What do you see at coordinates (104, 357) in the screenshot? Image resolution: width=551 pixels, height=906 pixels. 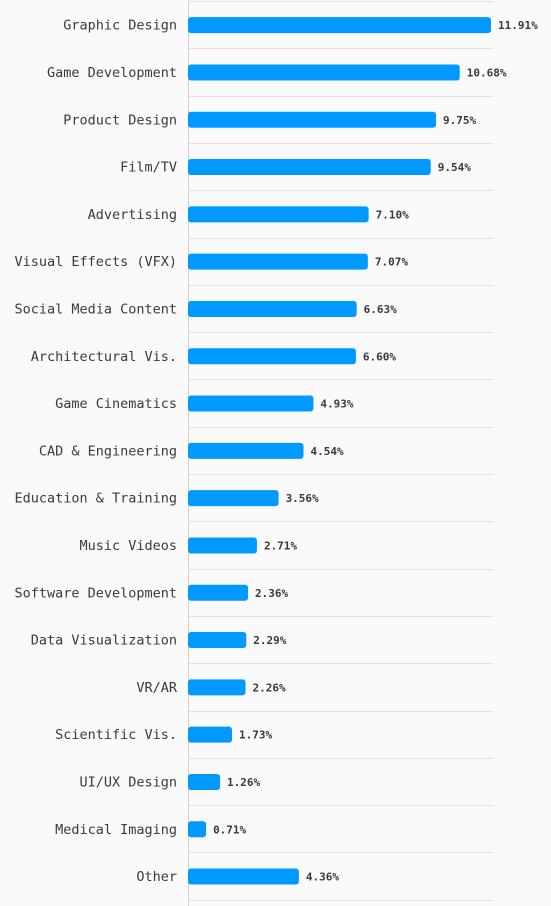 I see `category-label: Architectural Vis.` at bounding box center [104, 357].